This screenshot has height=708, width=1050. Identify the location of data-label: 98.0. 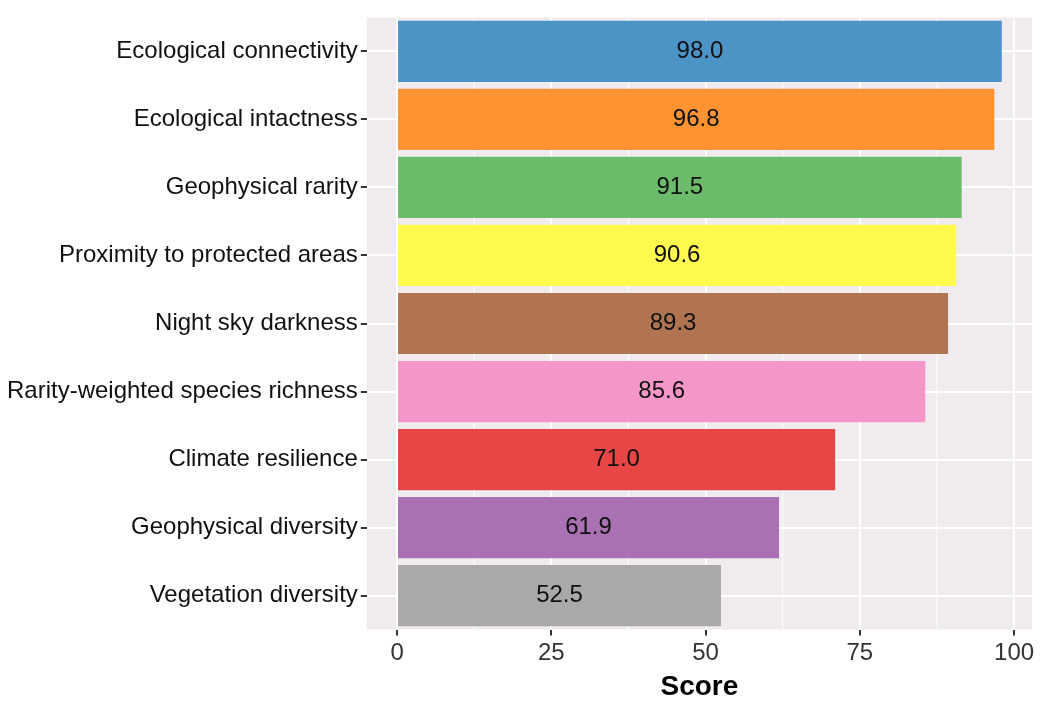
(700, 50).